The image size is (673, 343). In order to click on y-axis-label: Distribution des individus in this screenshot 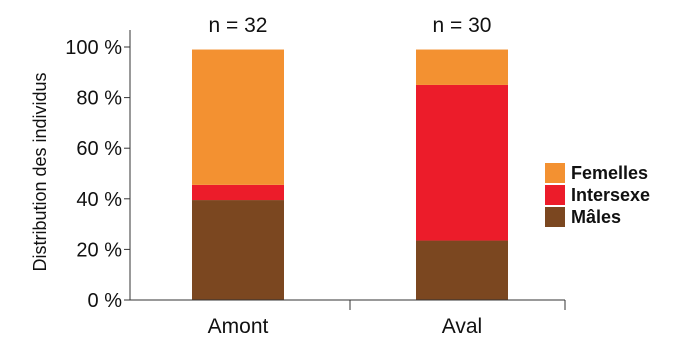, I will do `click(40, 171)`.